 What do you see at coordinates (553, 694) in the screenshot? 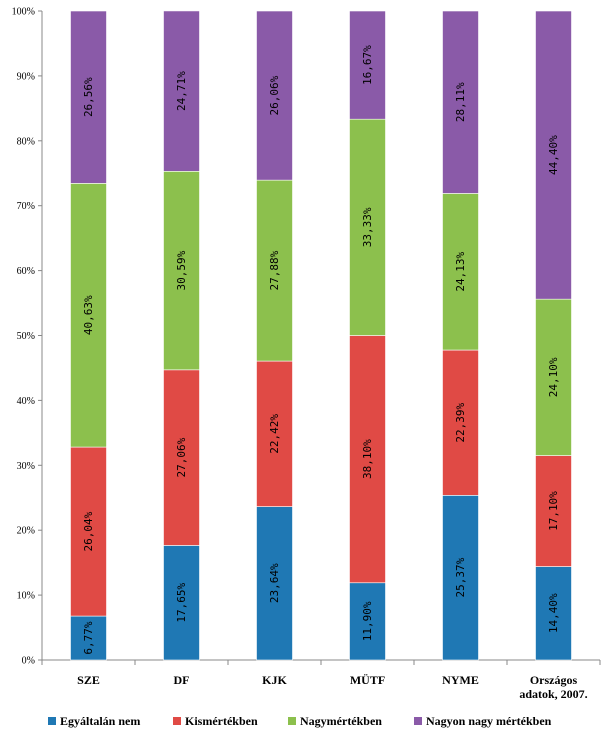
I see `x-category-label: adatok, 2007.` at bounding box center [553, 694].